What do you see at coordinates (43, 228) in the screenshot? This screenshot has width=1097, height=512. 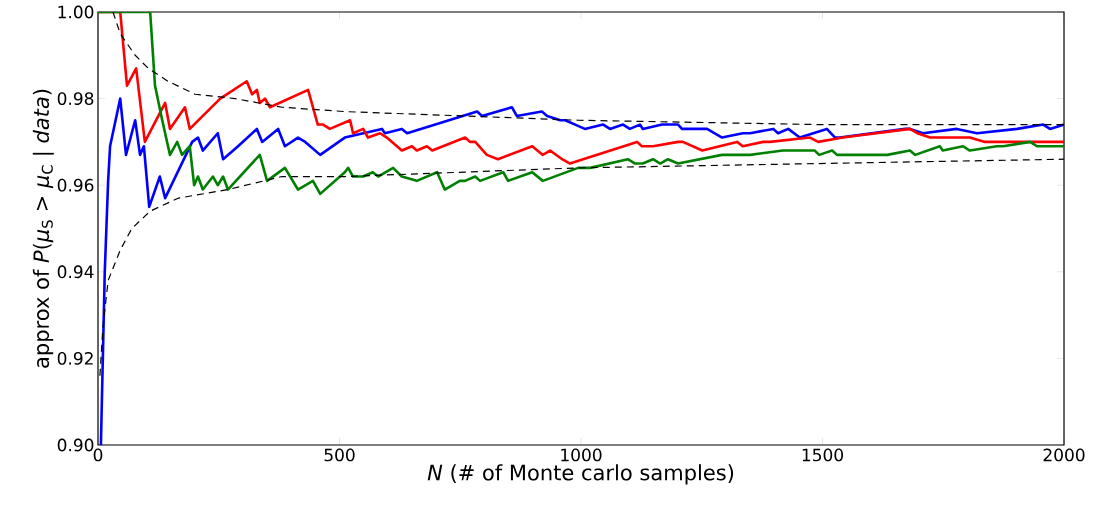 I see `text: approx of P(μ$_{S}$ > μ$_{C}$ | data)` at bounding box center [43, 228].